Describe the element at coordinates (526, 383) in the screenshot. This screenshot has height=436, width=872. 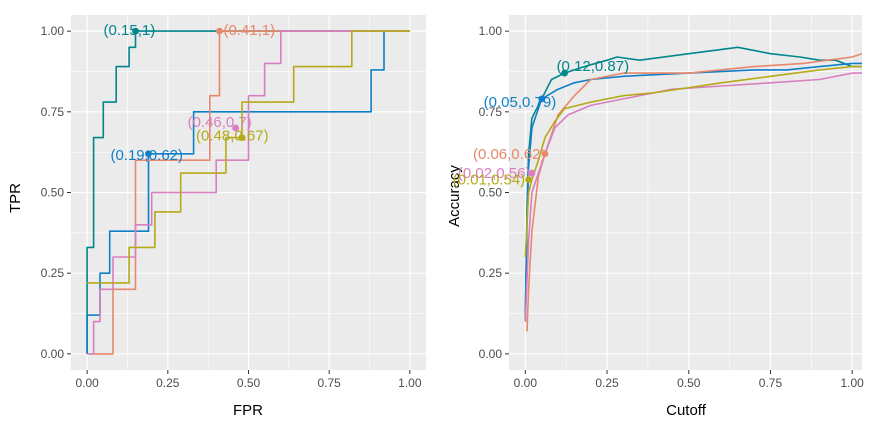
I see `acc-x-tick-label: 0.00` at that location.